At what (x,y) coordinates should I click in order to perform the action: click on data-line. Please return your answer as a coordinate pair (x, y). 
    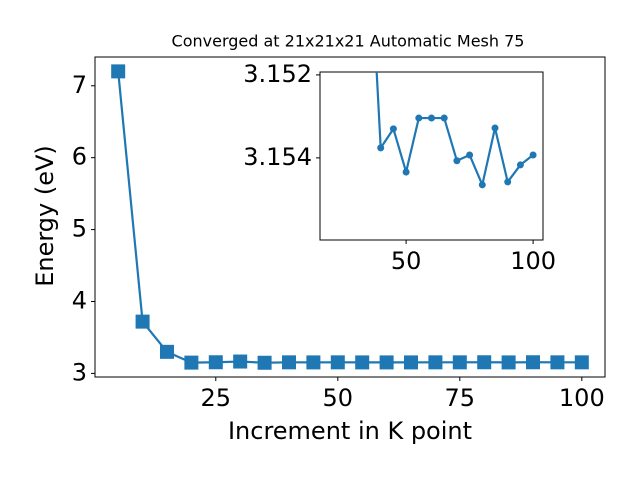
    Looking at the image, I should click on (454, 130).